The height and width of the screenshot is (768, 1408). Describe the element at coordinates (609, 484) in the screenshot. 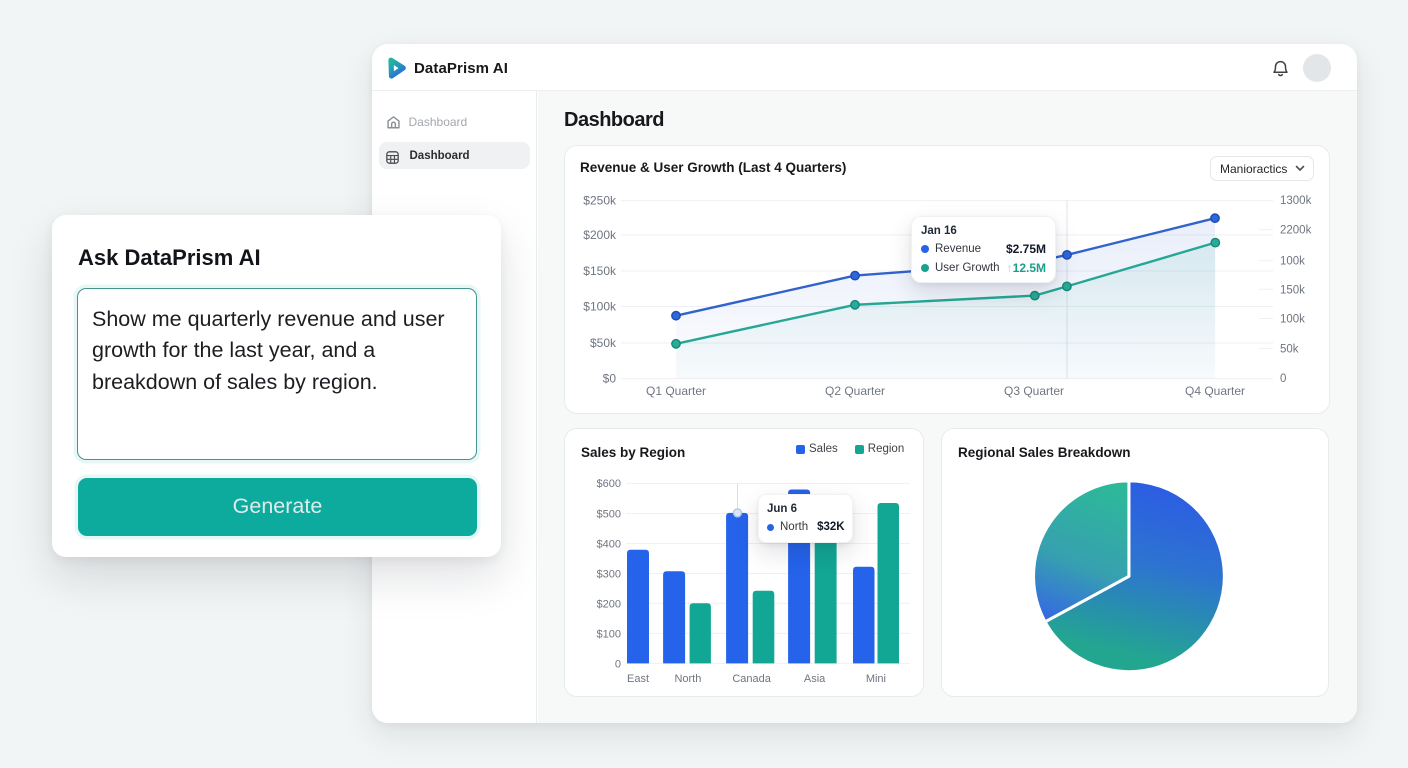

I see `svg-text: $600` at that location.